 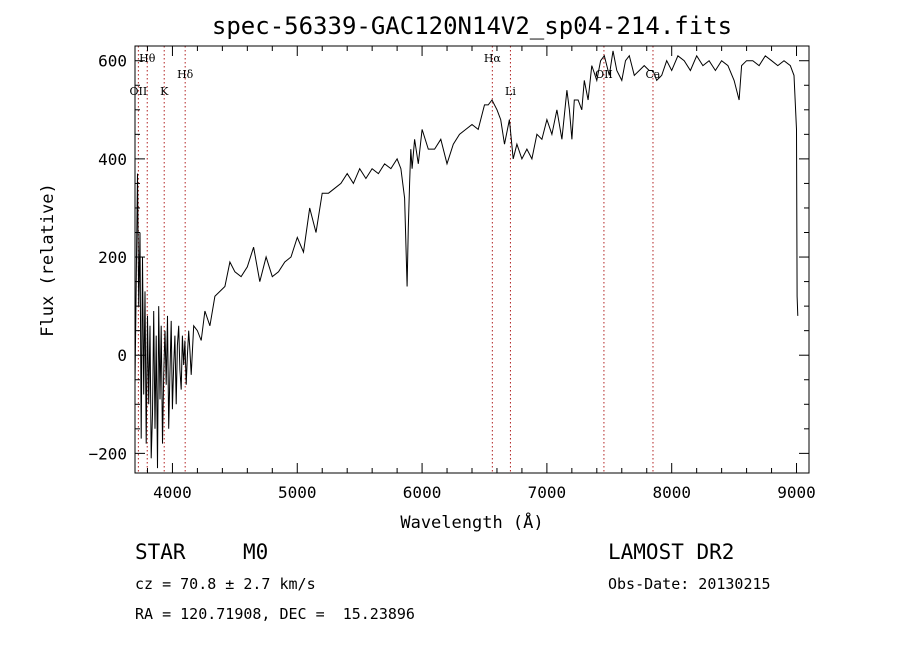 I want to click on x-axis-title: Wavelength (Å), so click(x=471, y=522).